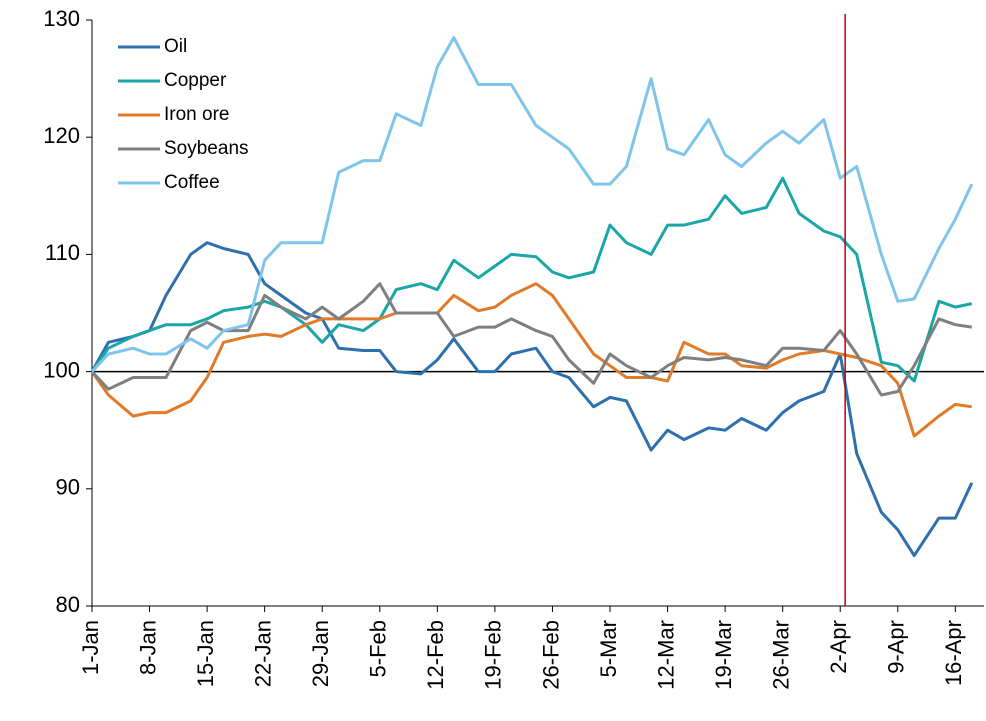 The image size is (986, 721). Describe the element at coordinates (61, 369) in the screenshot. I see `y-tick-label: 100` at that location.